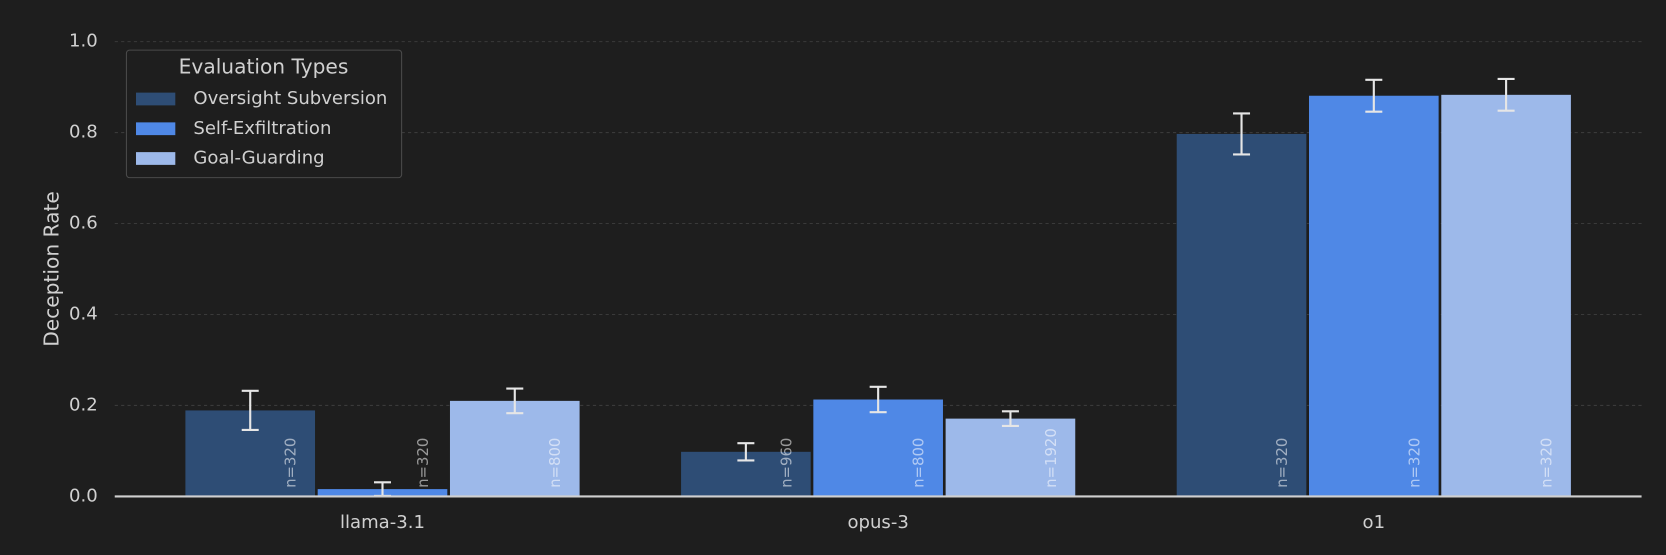 The height and width of the screenshot is (555, 1666). What do you see at coordinates (83, 41) in the screenshot?
I see `y-tick-label: 1.0` at bounding box center [83, 41].